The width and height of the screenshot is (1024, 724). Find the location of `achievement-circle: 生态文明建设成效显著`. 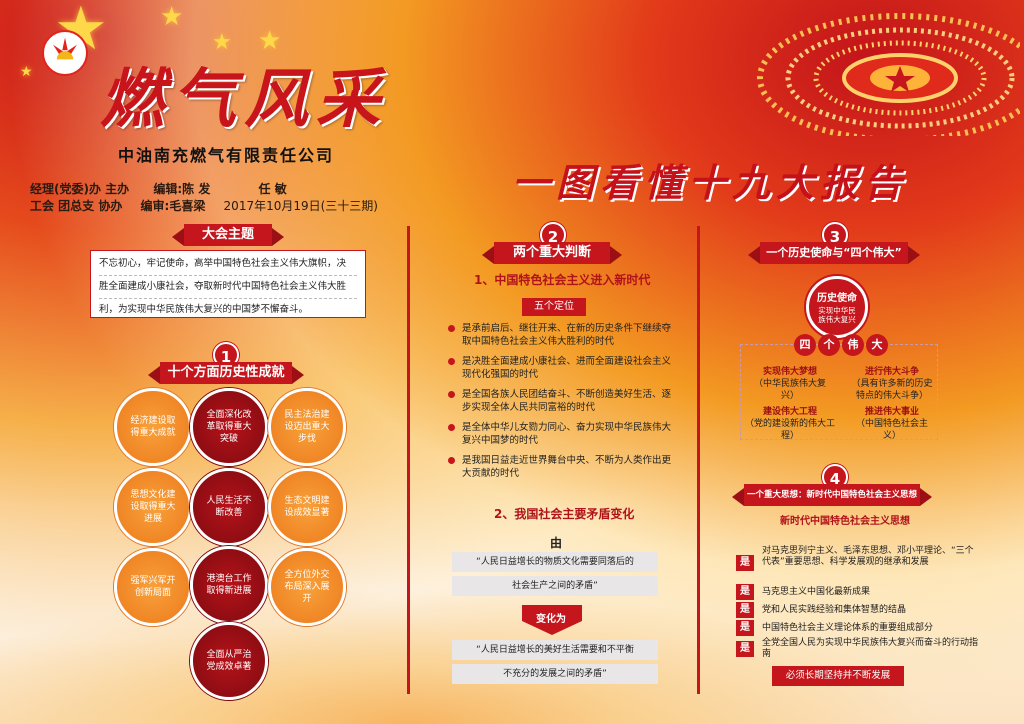

achievement-circle: 生态文明建设成效显著 is located at coordinates (307, 507).